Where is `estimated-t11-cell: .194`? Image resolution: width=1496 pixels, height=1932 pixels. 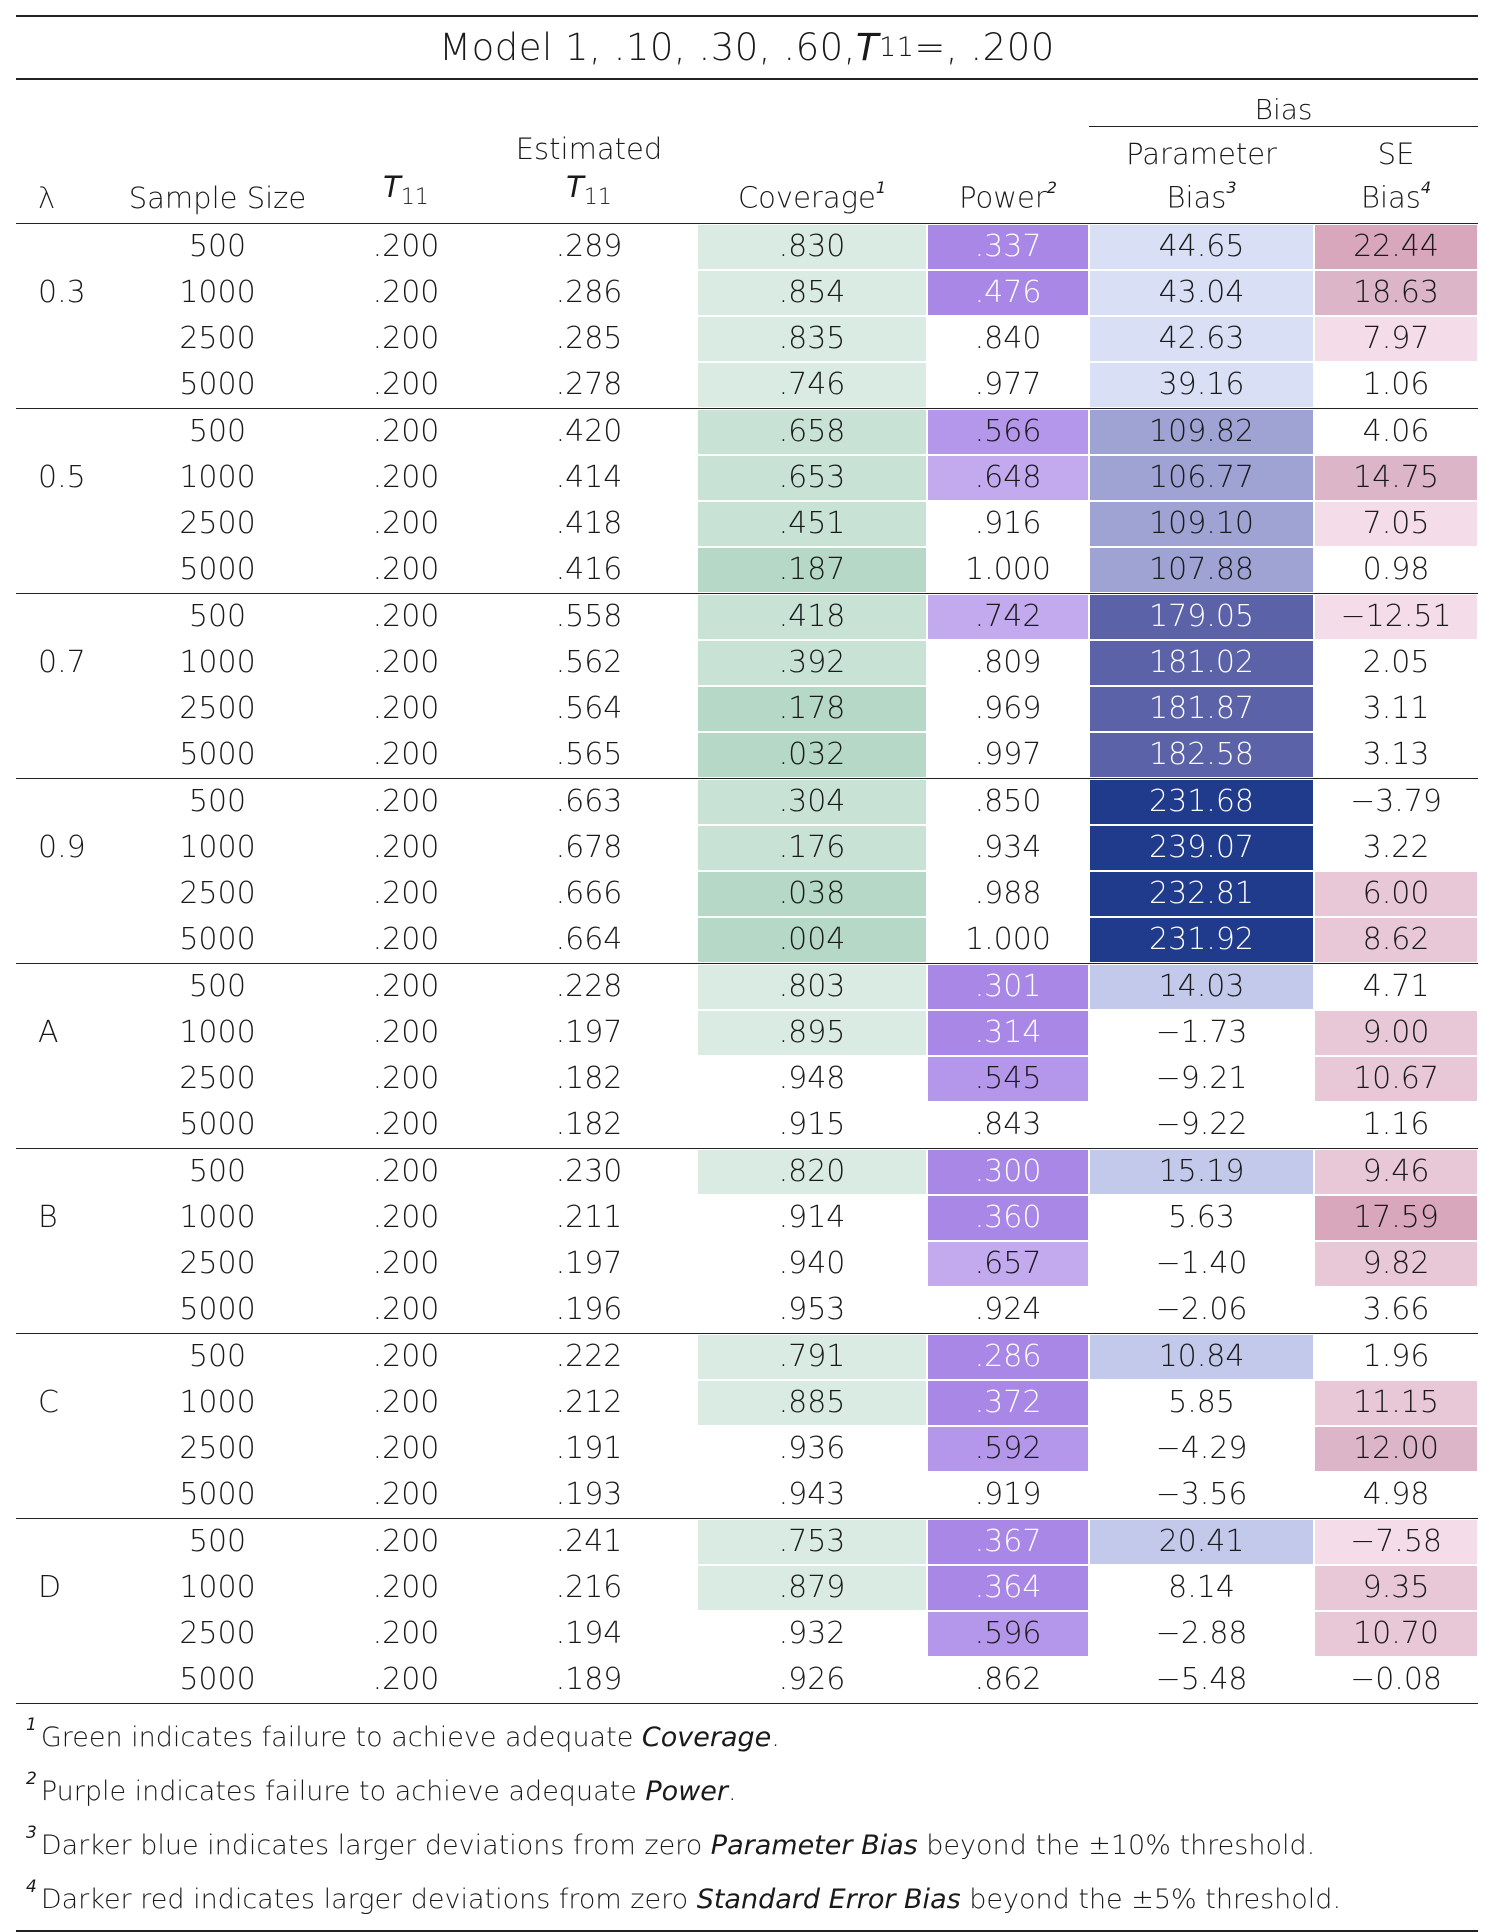
estimated-t11-cell: .194 is located at coordinates (589, 1634).